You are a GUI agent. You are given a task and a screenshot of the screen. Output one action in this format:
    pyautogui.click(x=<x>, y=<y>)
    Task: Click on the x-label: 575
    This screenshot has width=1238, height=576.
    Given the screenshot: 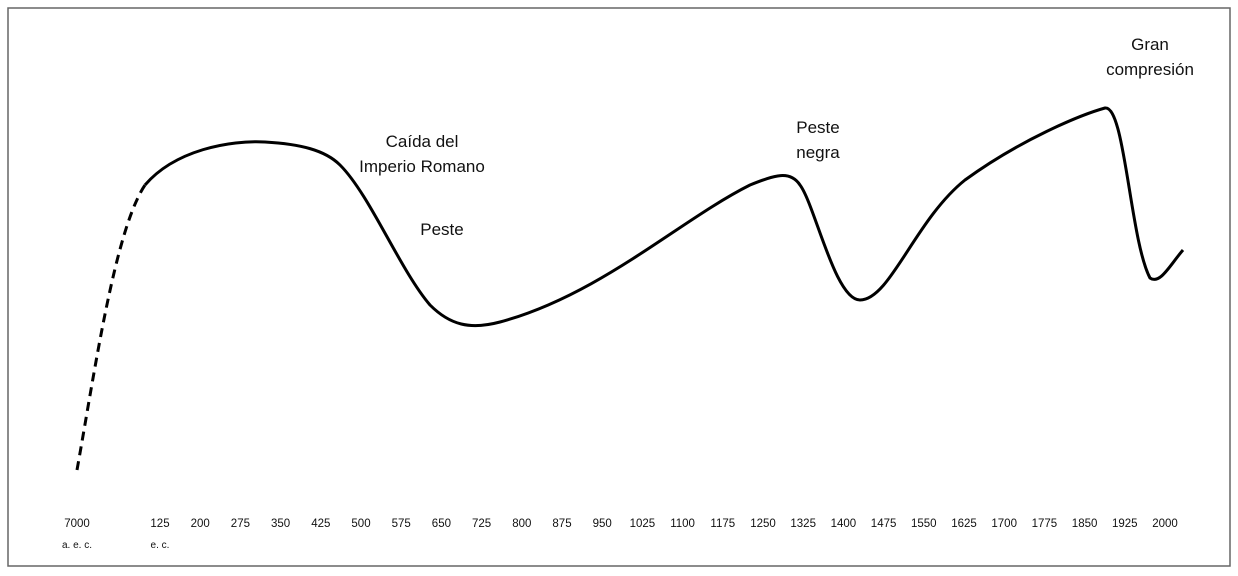 What is the action you would take?
    pyautogui.click(x=401, y=524)
    